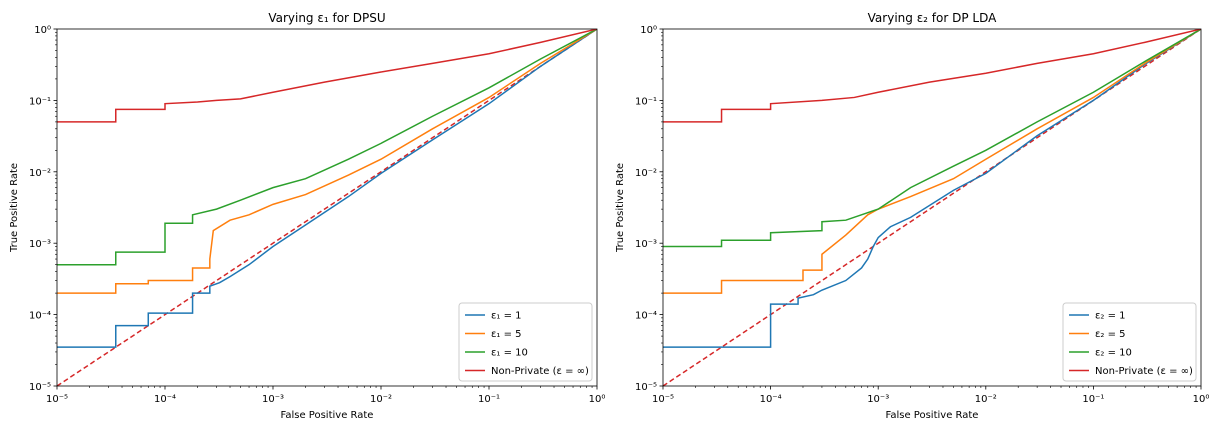 This screenshot has width=1224, height=432. I want to click on legend-entry-2: ε₁ = 5, so click(506, 334).